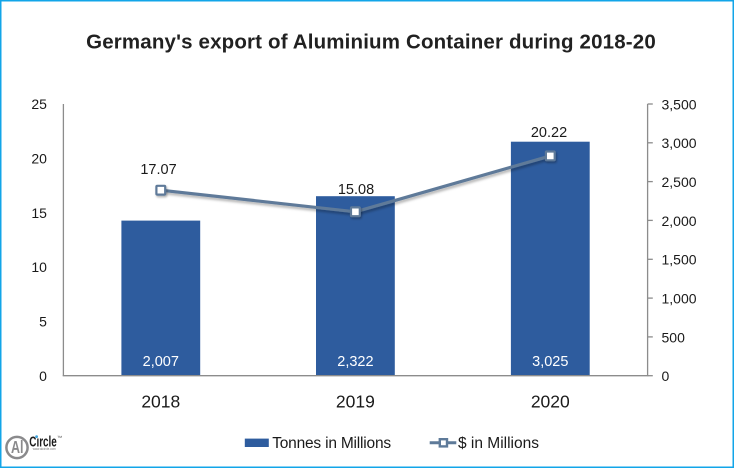 Image resolution: width=734 pixels, height=473 pixels. What do you see at coordinates (39, 267) in the screenshot?
I see `svg-text: 10` at bounding box center [39, 267].